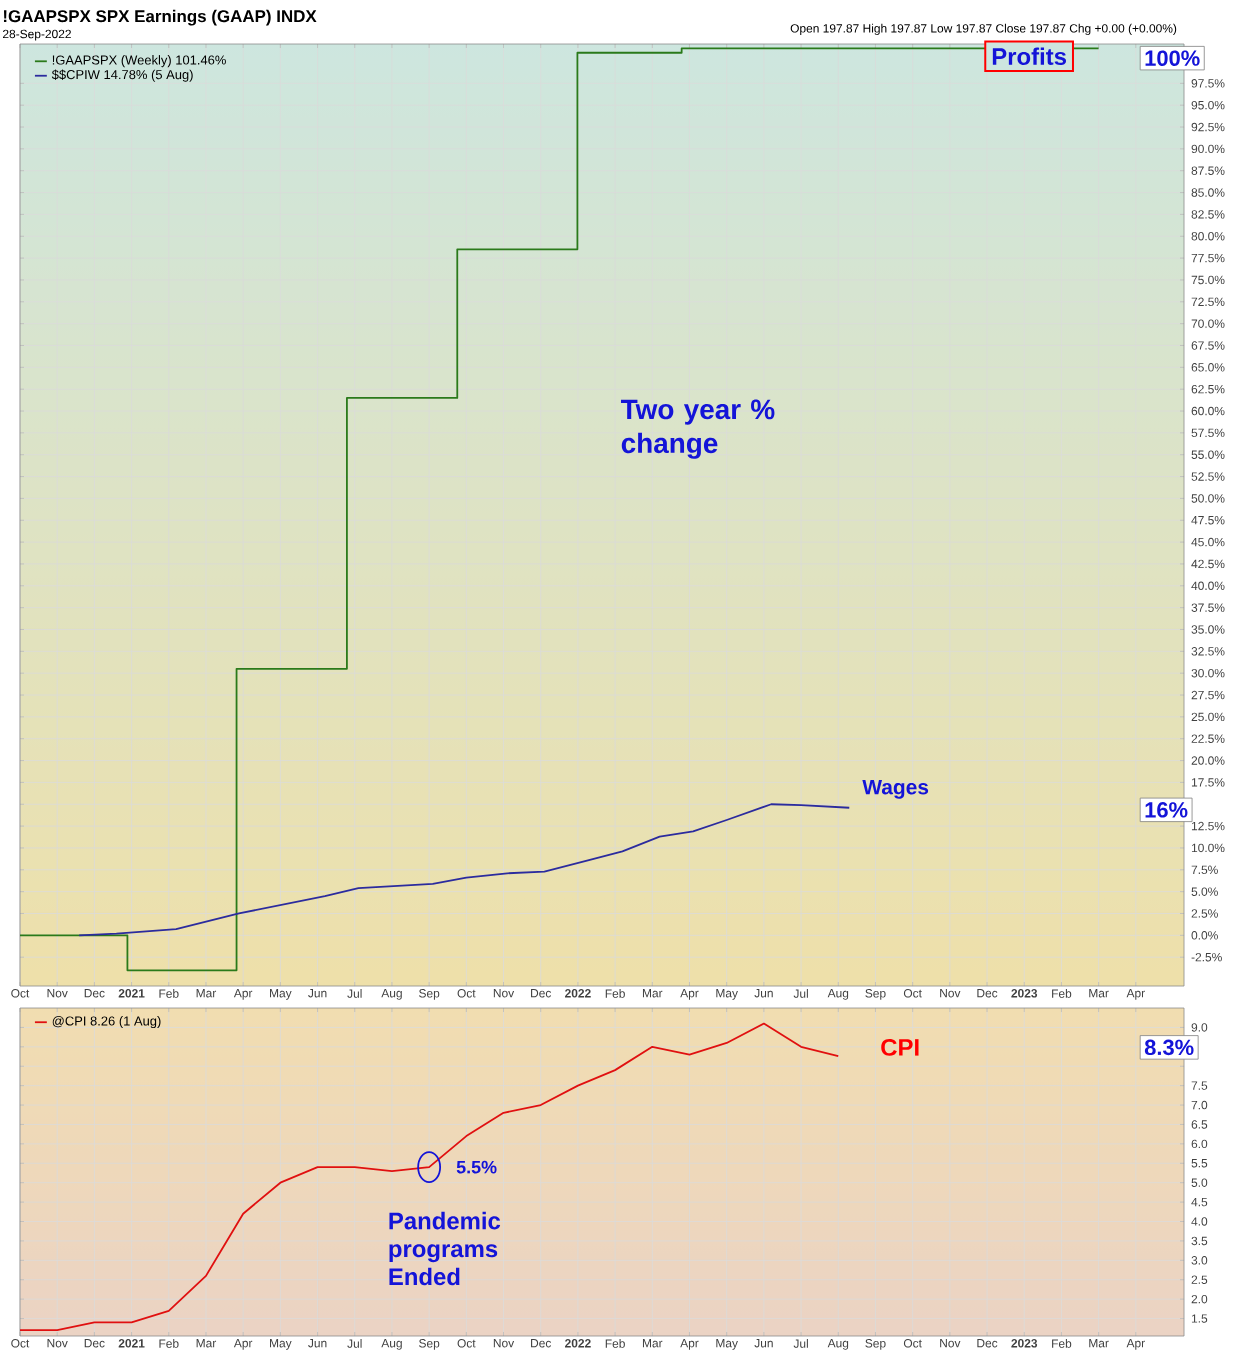 The image size is (1236, 1360). What do you see at coordinates (445, 1248) in the screenshot?
I see `annotation: Pandemic programs Ended` at bounding box center [445, 1248].